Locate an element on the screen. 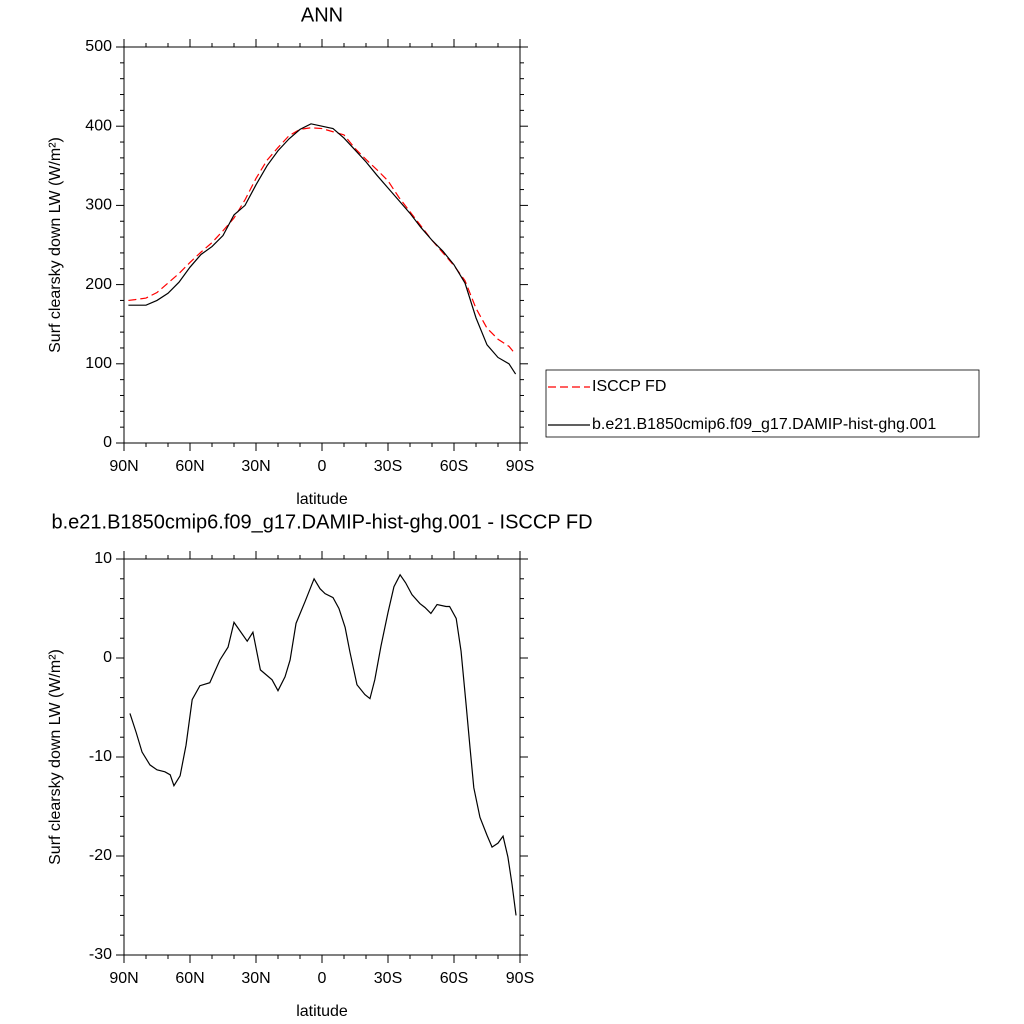 The height and width of the screenshot is (1024, 1024). y-tick-label: 400 is located at coordinates (98, 125).